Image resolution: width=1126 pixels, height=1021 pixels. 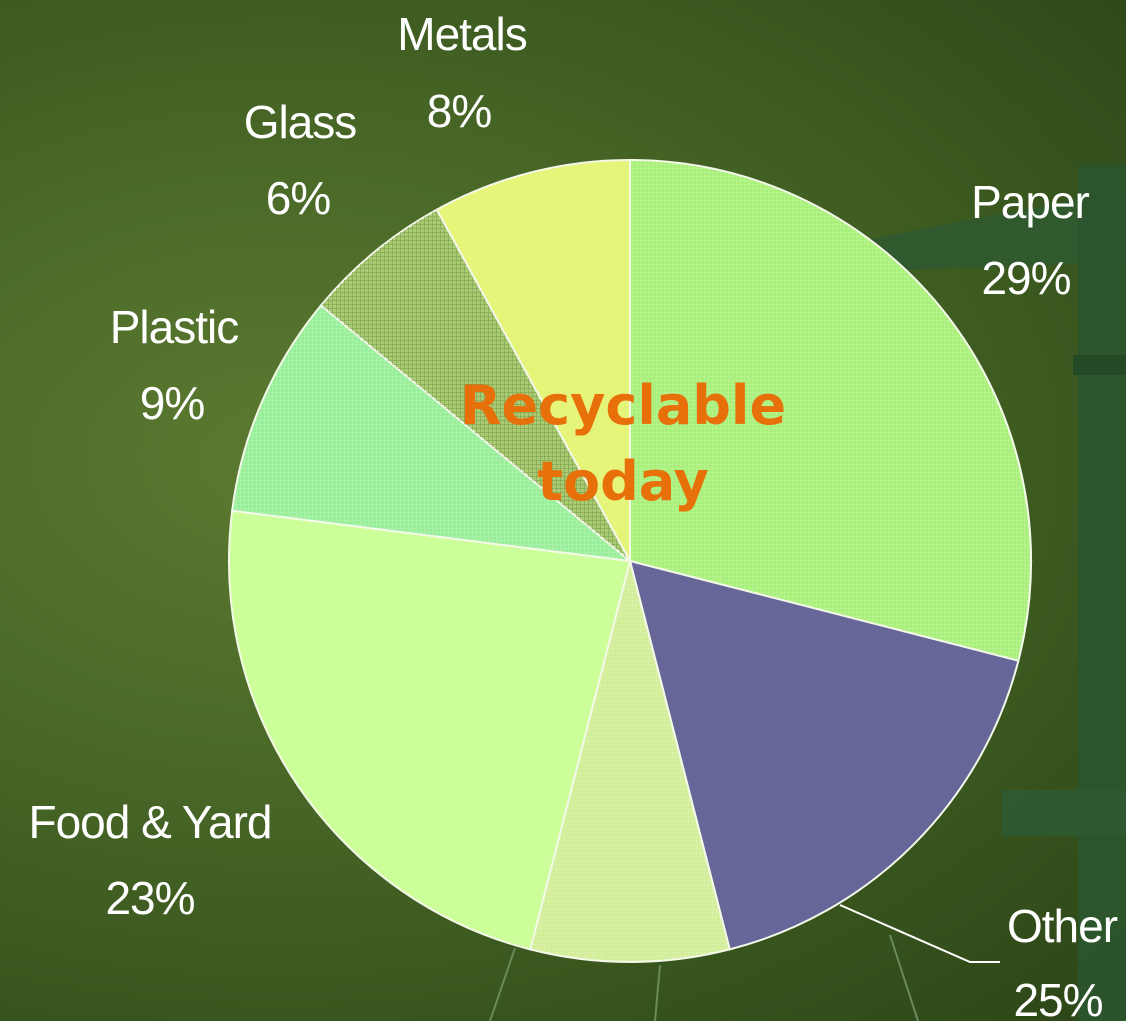 What do you see at coordinates (298, 198) in the screenshot?
I see `slice-value-glass: 6%` at bounding box center [298, 198].